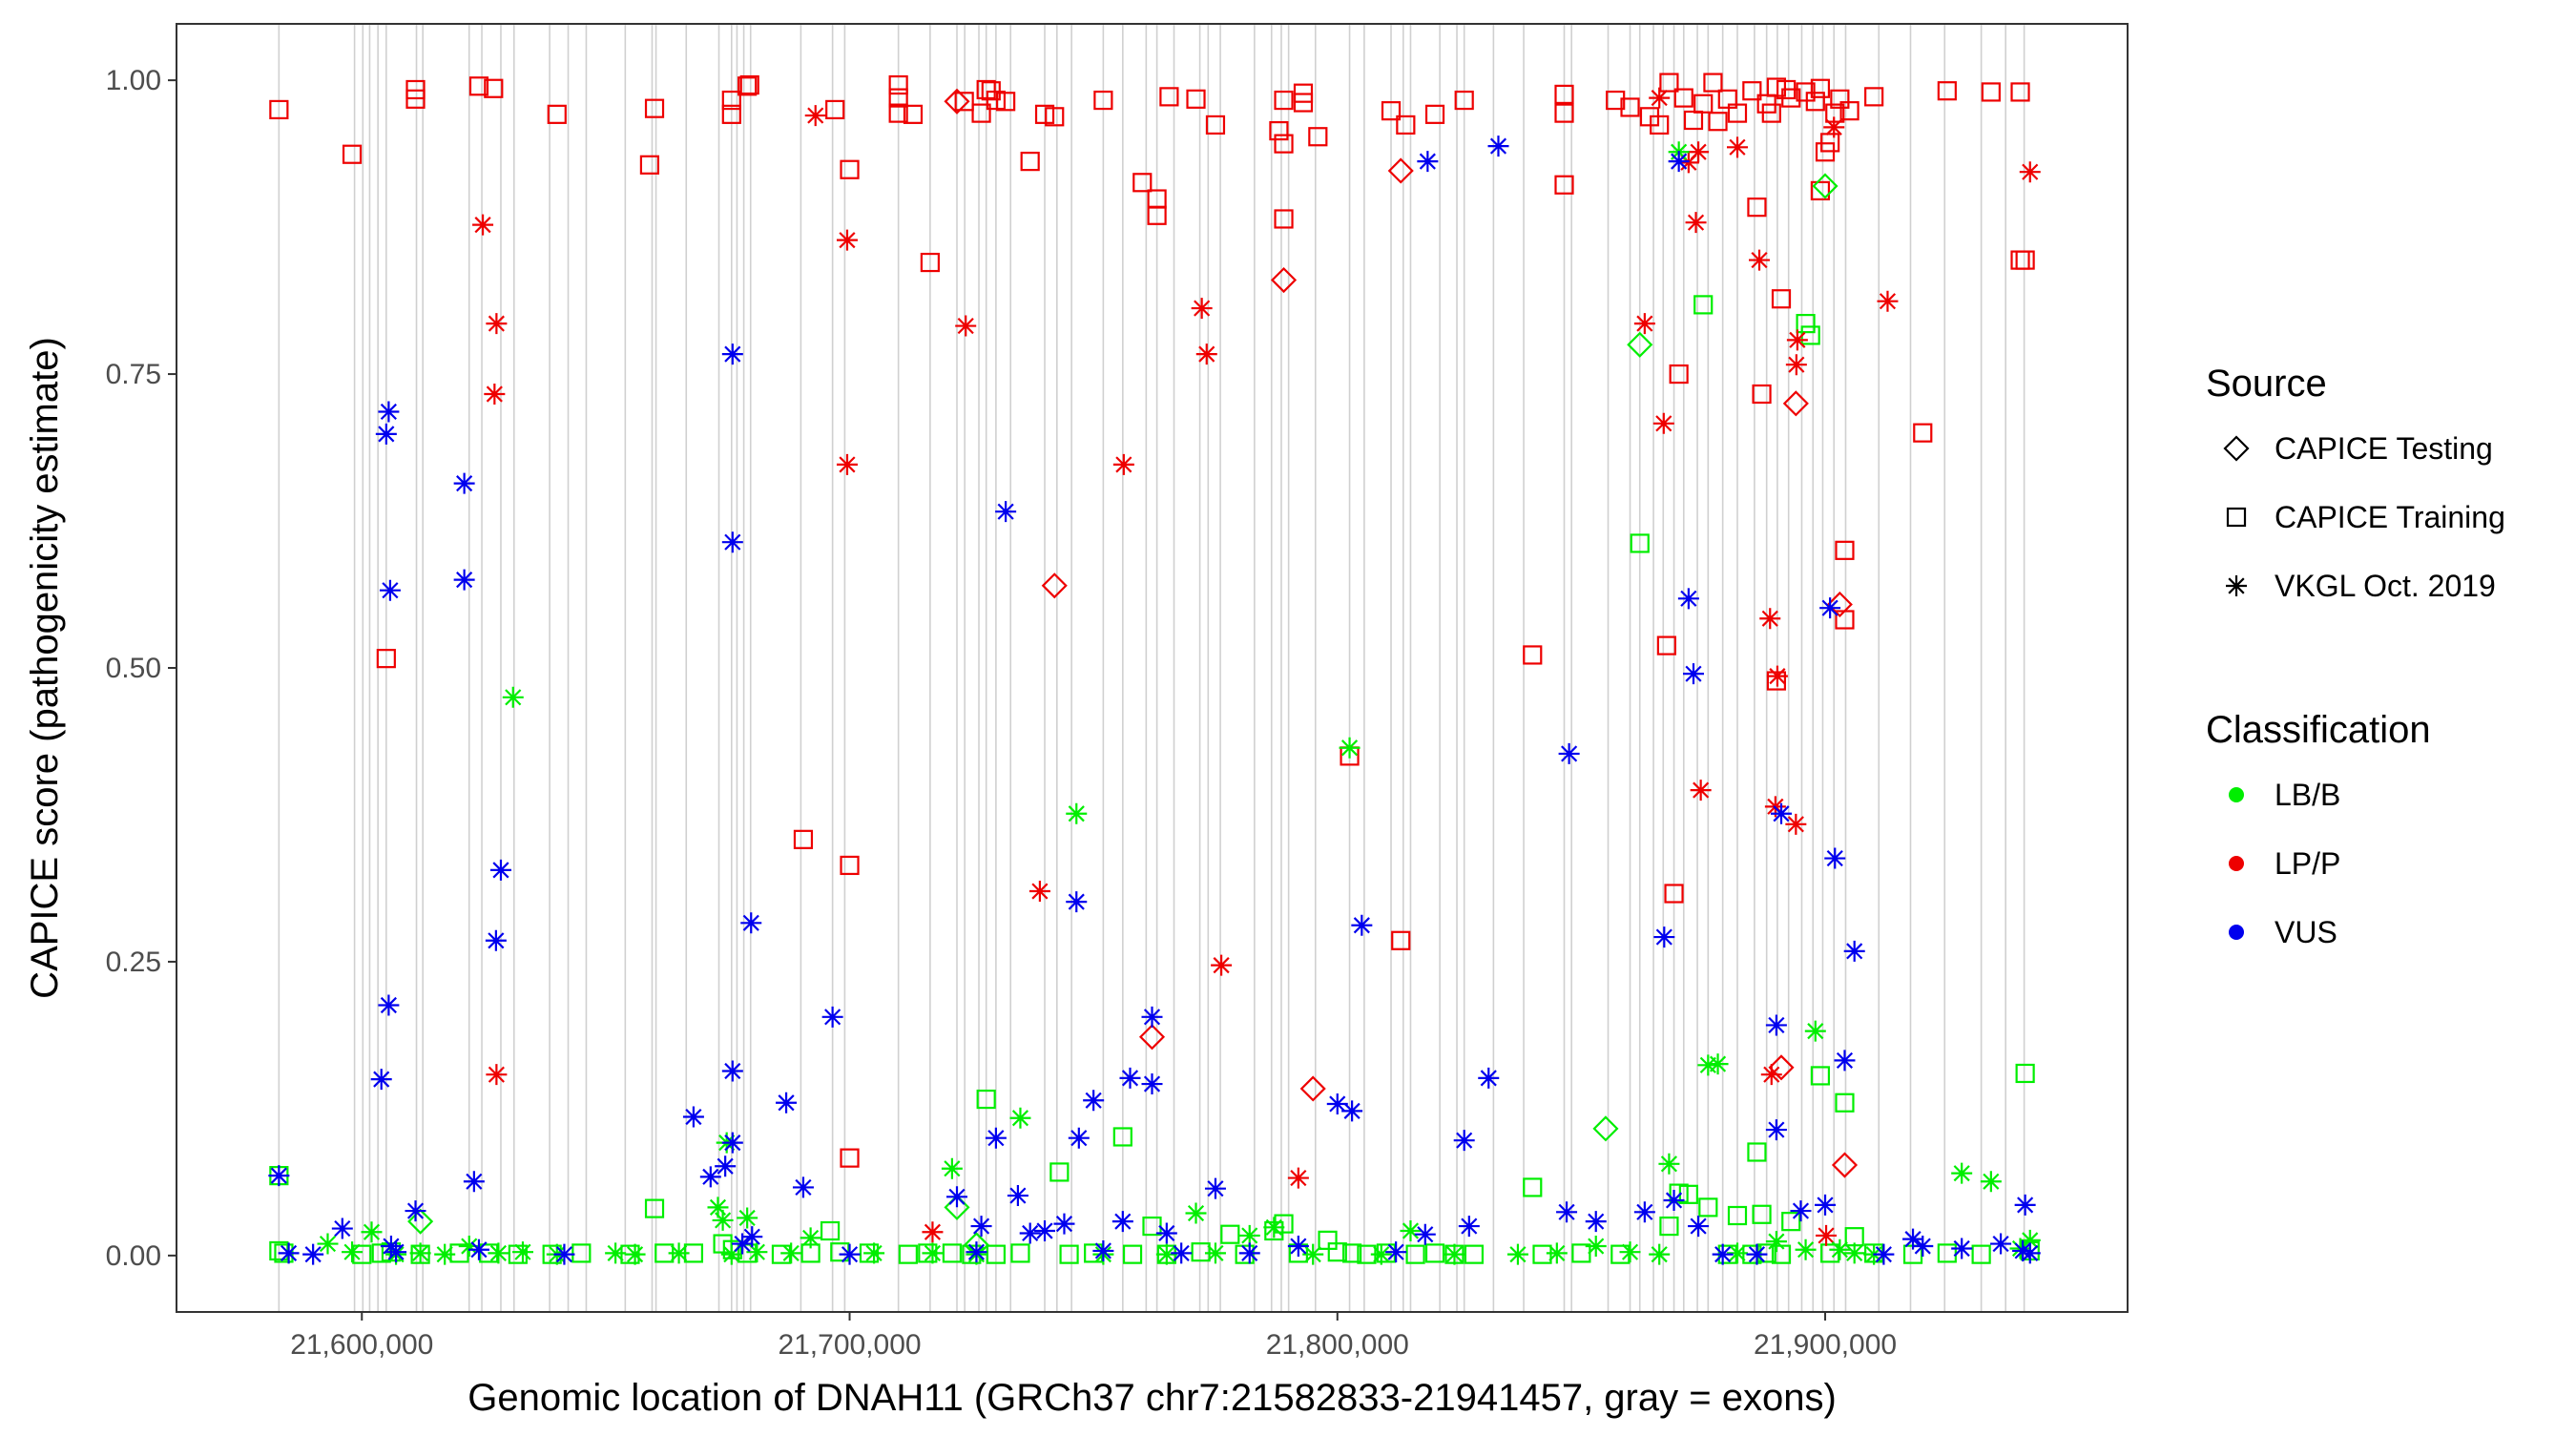 This screenshot has height=1436, width=2576. Describe the element at coordinates (2236, 448) in the screenshot. I see `legend-key-diamond` at that location.